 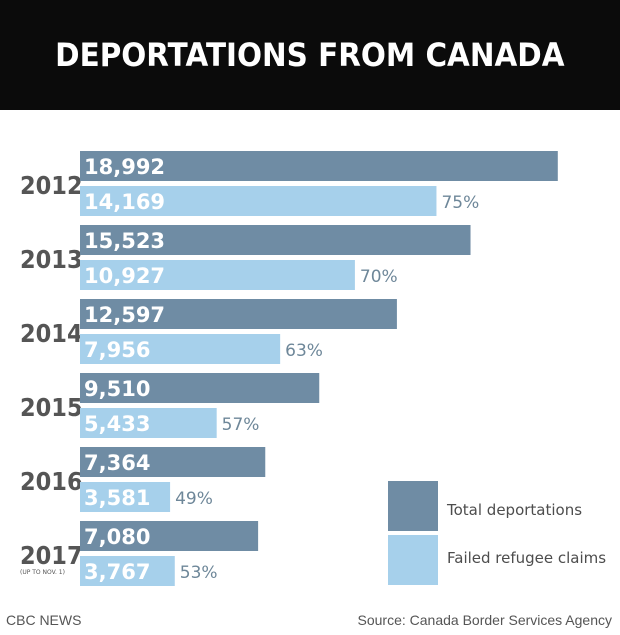 What do you see at coordinates (514, 510) in the screenshot?
I see `legend-label-total: Total deportations` at bounding box center [514, 510].